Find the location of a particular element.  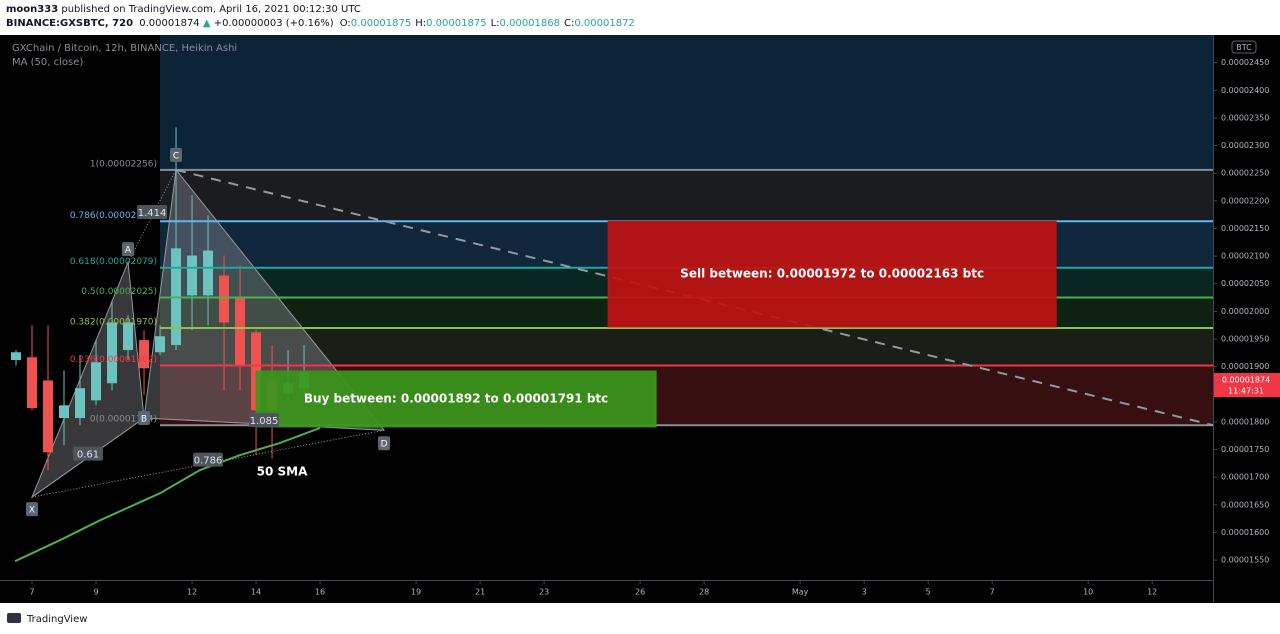

y-tick-label: 0.00001550 is located at coordinates (1245, 560).